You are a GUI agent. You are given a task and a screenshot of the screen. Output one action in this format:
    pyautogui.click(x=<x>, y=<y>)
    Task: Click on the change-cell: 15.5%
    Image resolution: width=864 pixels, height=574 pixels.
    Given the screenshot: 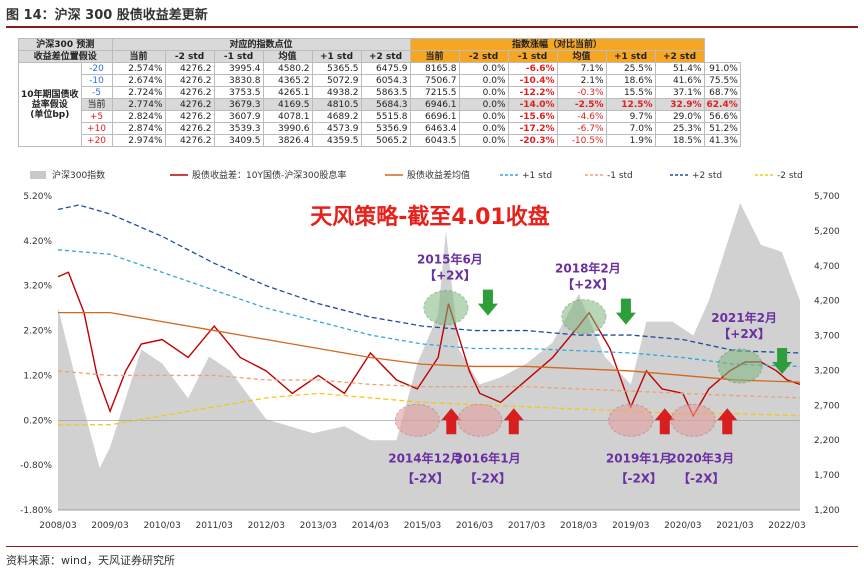 What is the action you would take?
    pyautogui.click(x=630, y=92)
    